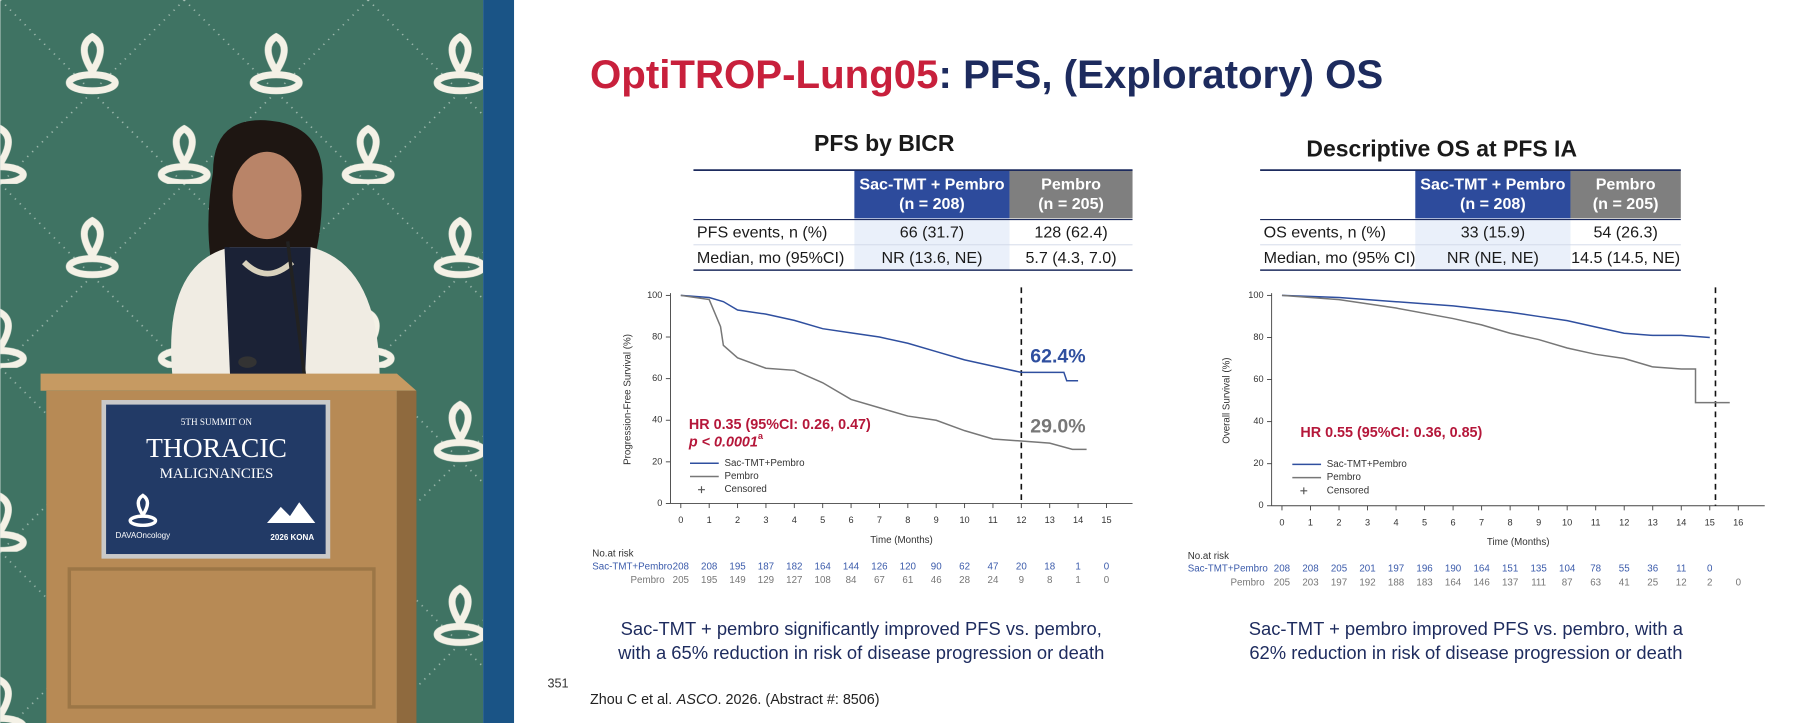  I want to click on risk-count: 18, so click(1049, 566).